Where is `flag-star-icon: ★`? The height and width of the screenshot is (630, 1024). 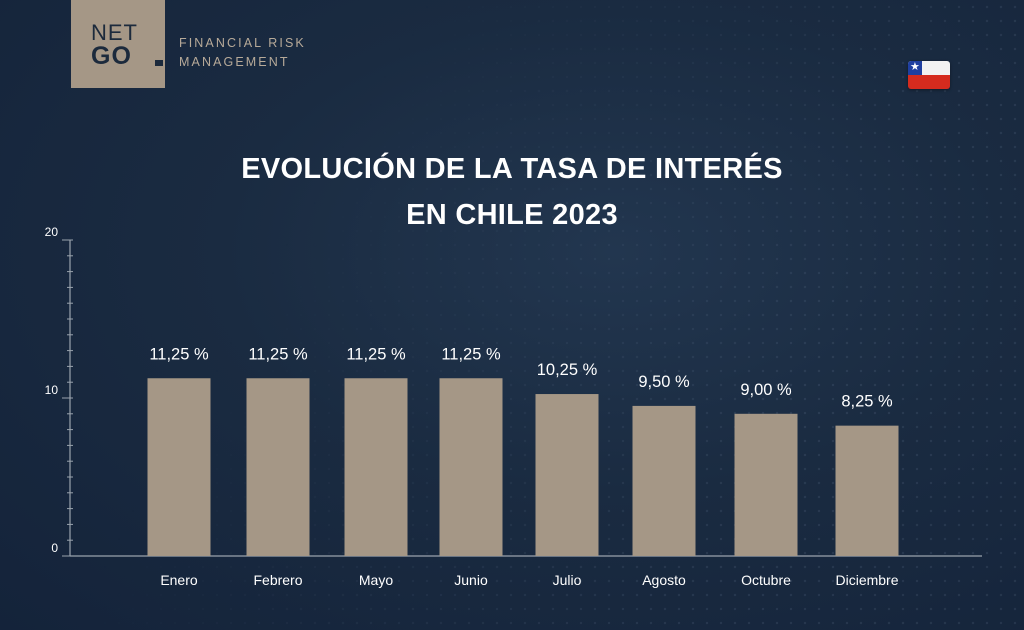
flag-star-icon: ★ is located at coordinates (915, 67).